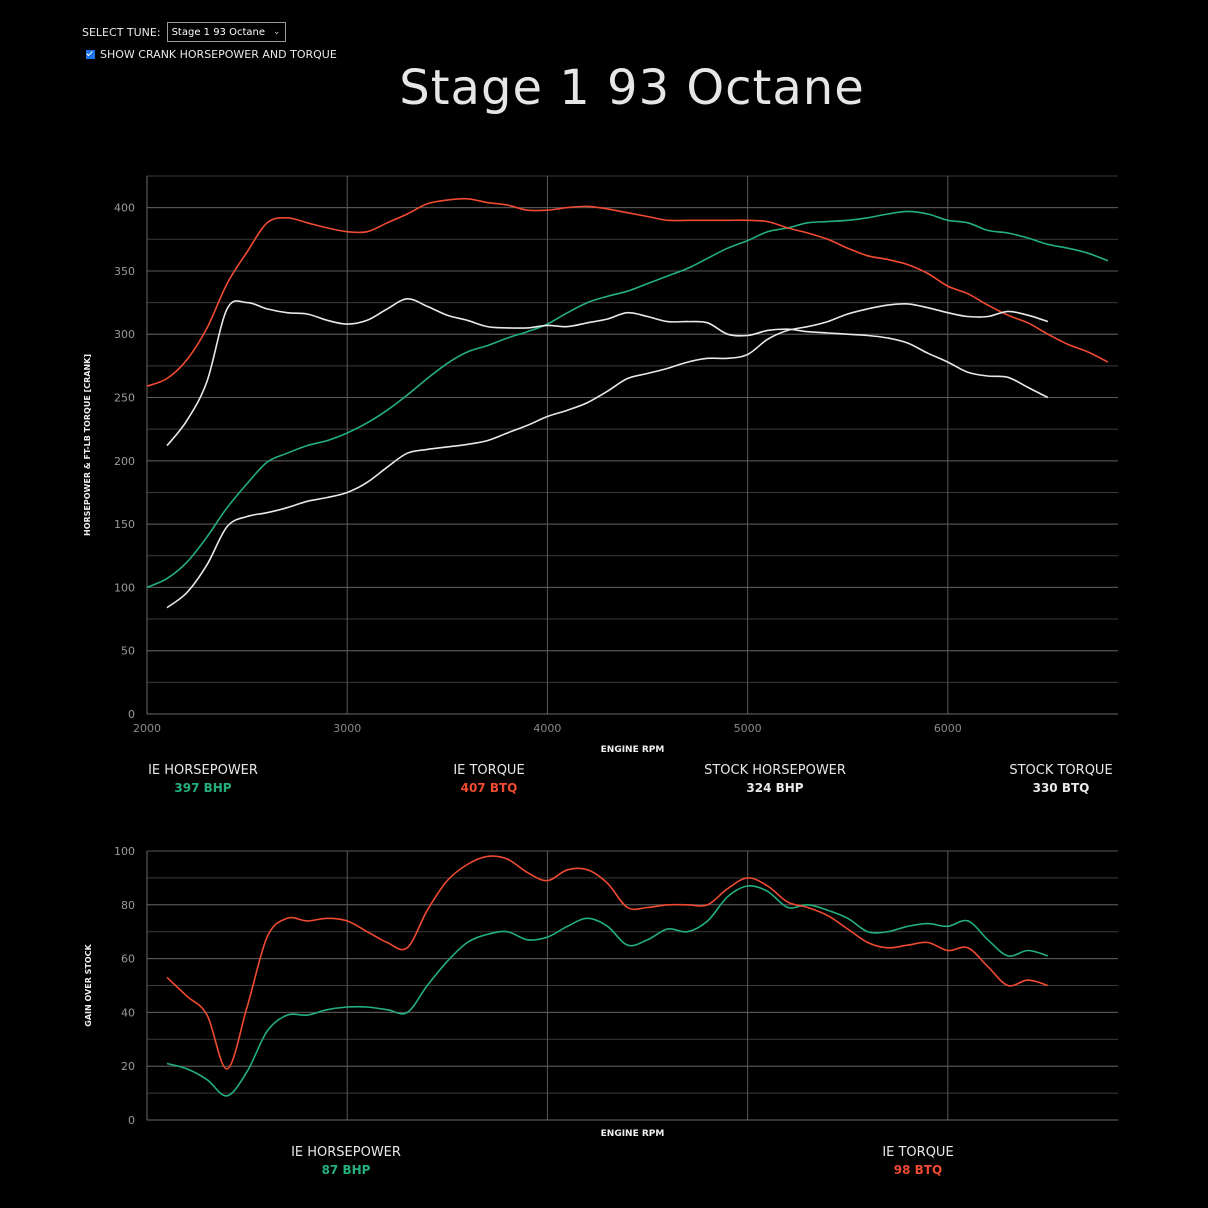 The height and width of the screenshot is (1208, 1208). What do you see at coordinates (124, 524) in the screenshot?
I see `y-tick-label: 150` at bounding box center [124, 524].